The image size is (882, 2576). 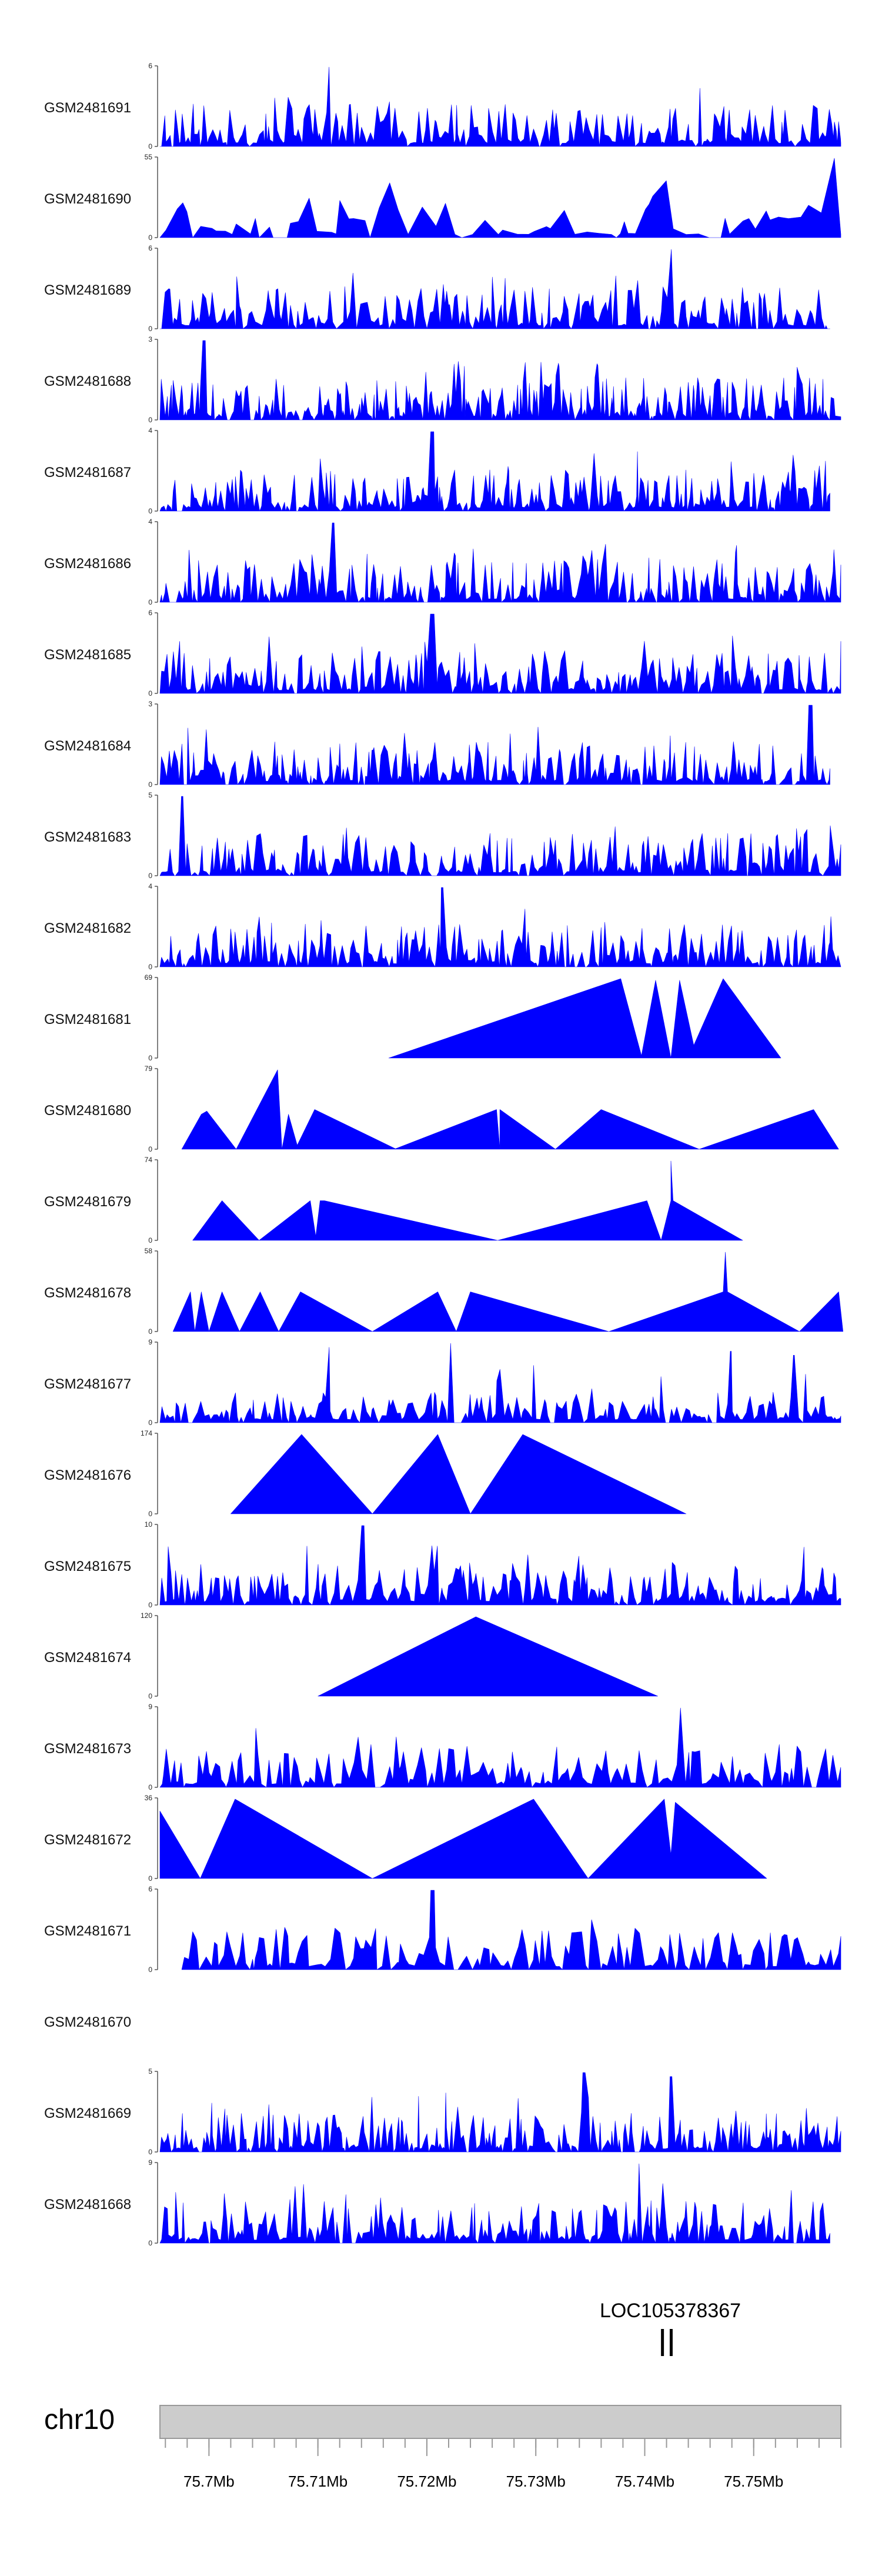 What do you see at coordinates (87, 1384) in the screenshot?
I see `track-label: GSM2481677` at bounding box center [87, 1384].